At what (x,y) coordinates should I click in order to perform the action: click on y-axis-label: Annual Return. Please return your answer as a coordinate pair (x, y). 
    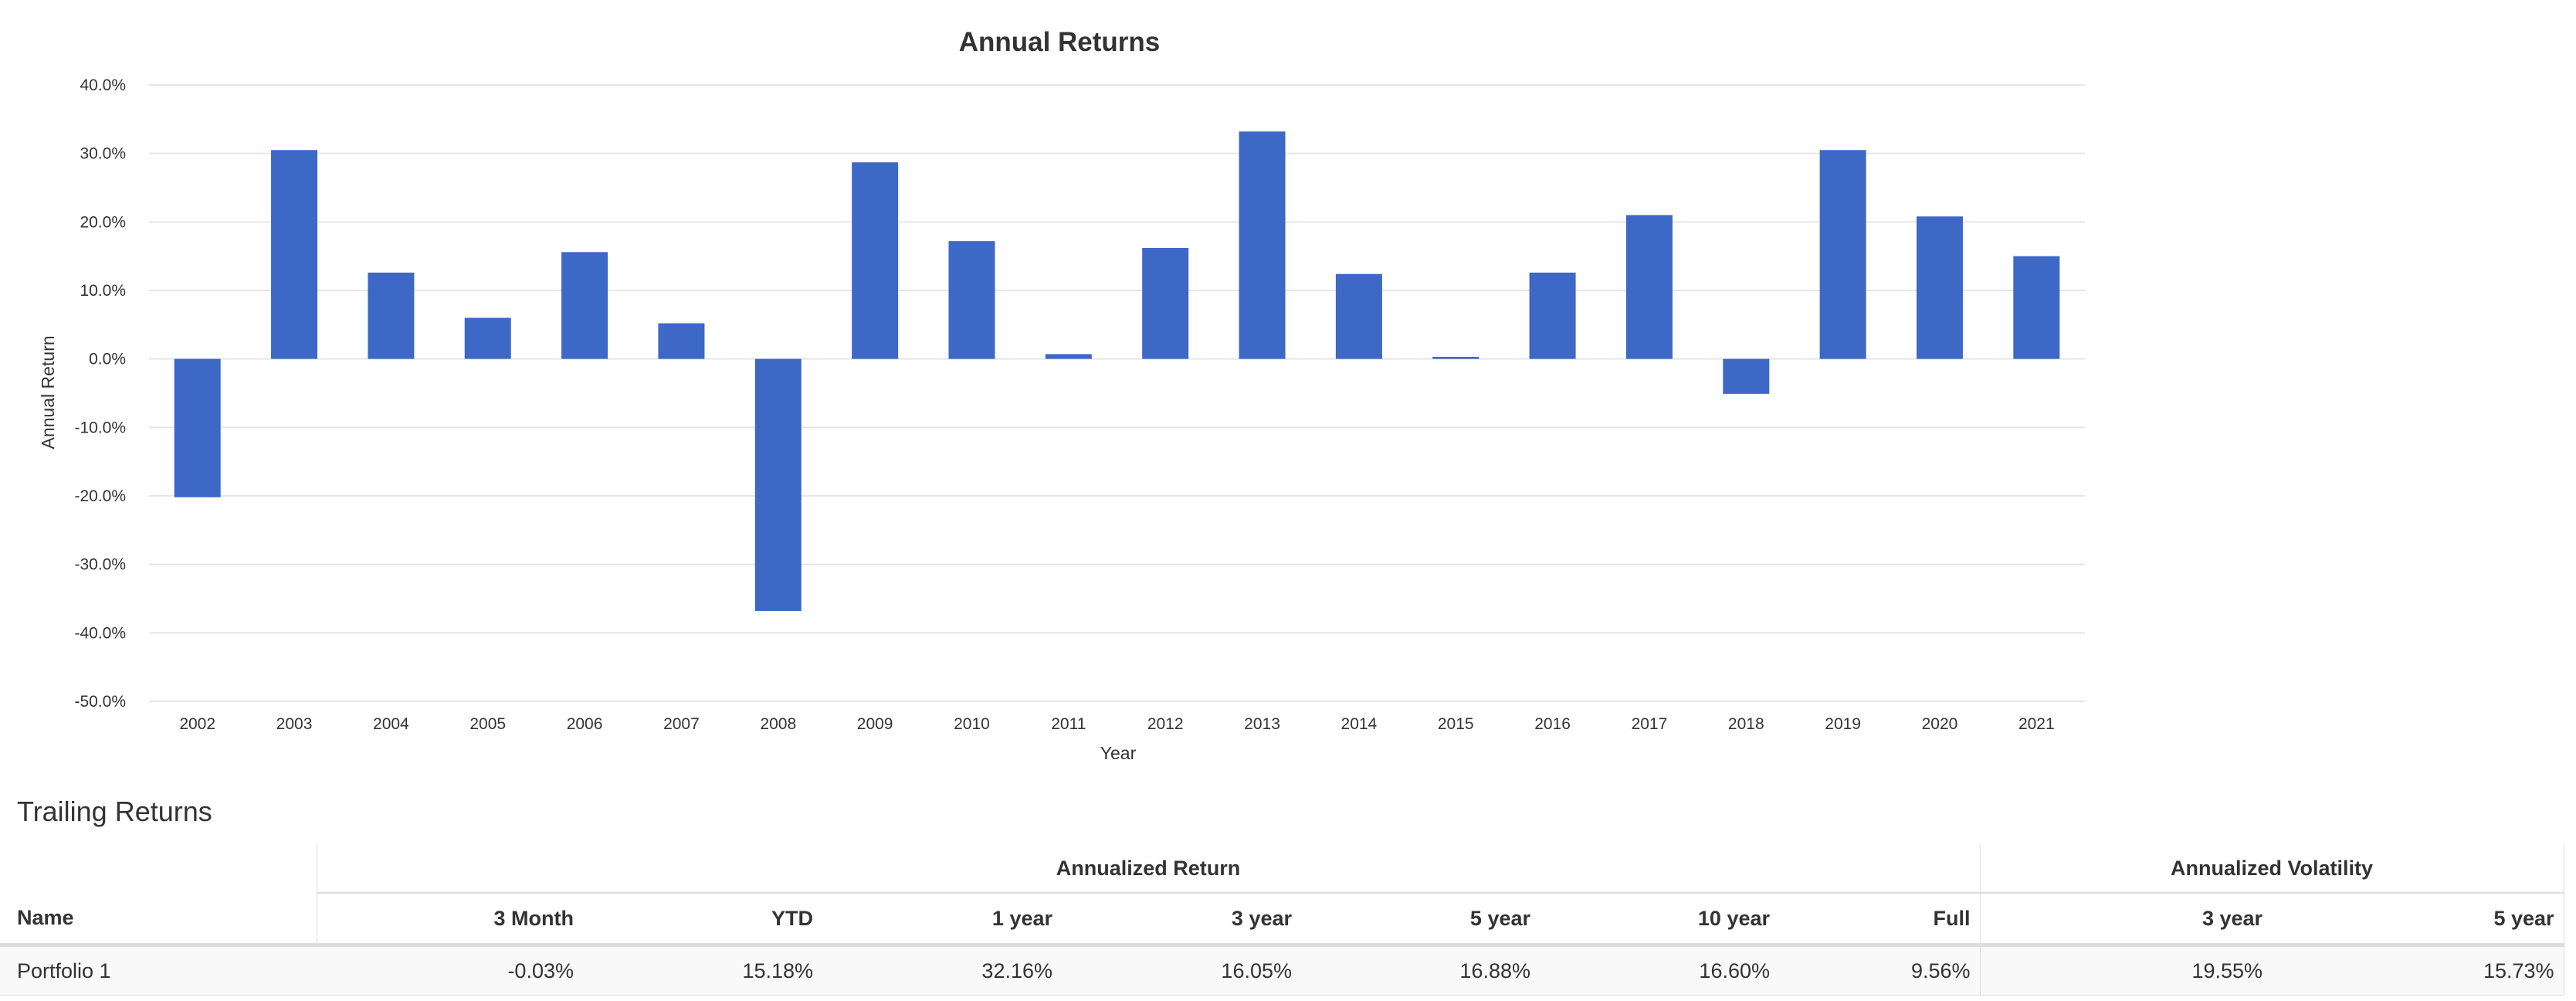
    Looking at the image, I should click on (48, 392).